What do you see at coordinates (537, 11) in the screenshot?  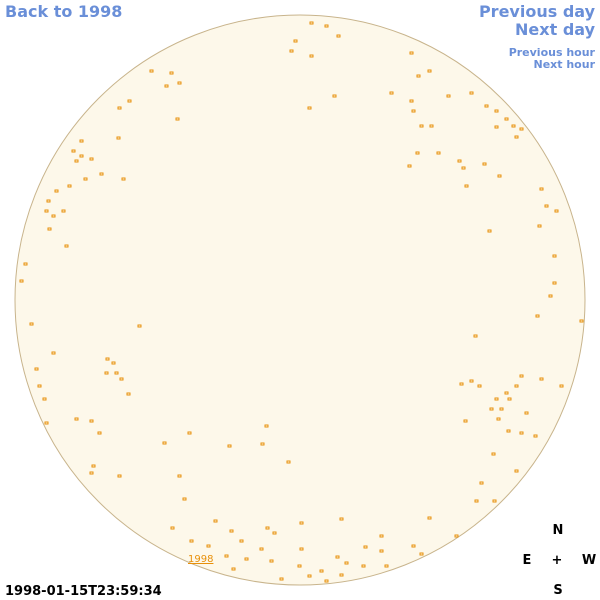 I see `previous-day-link: Previous day` at bounding box center [537, 11].